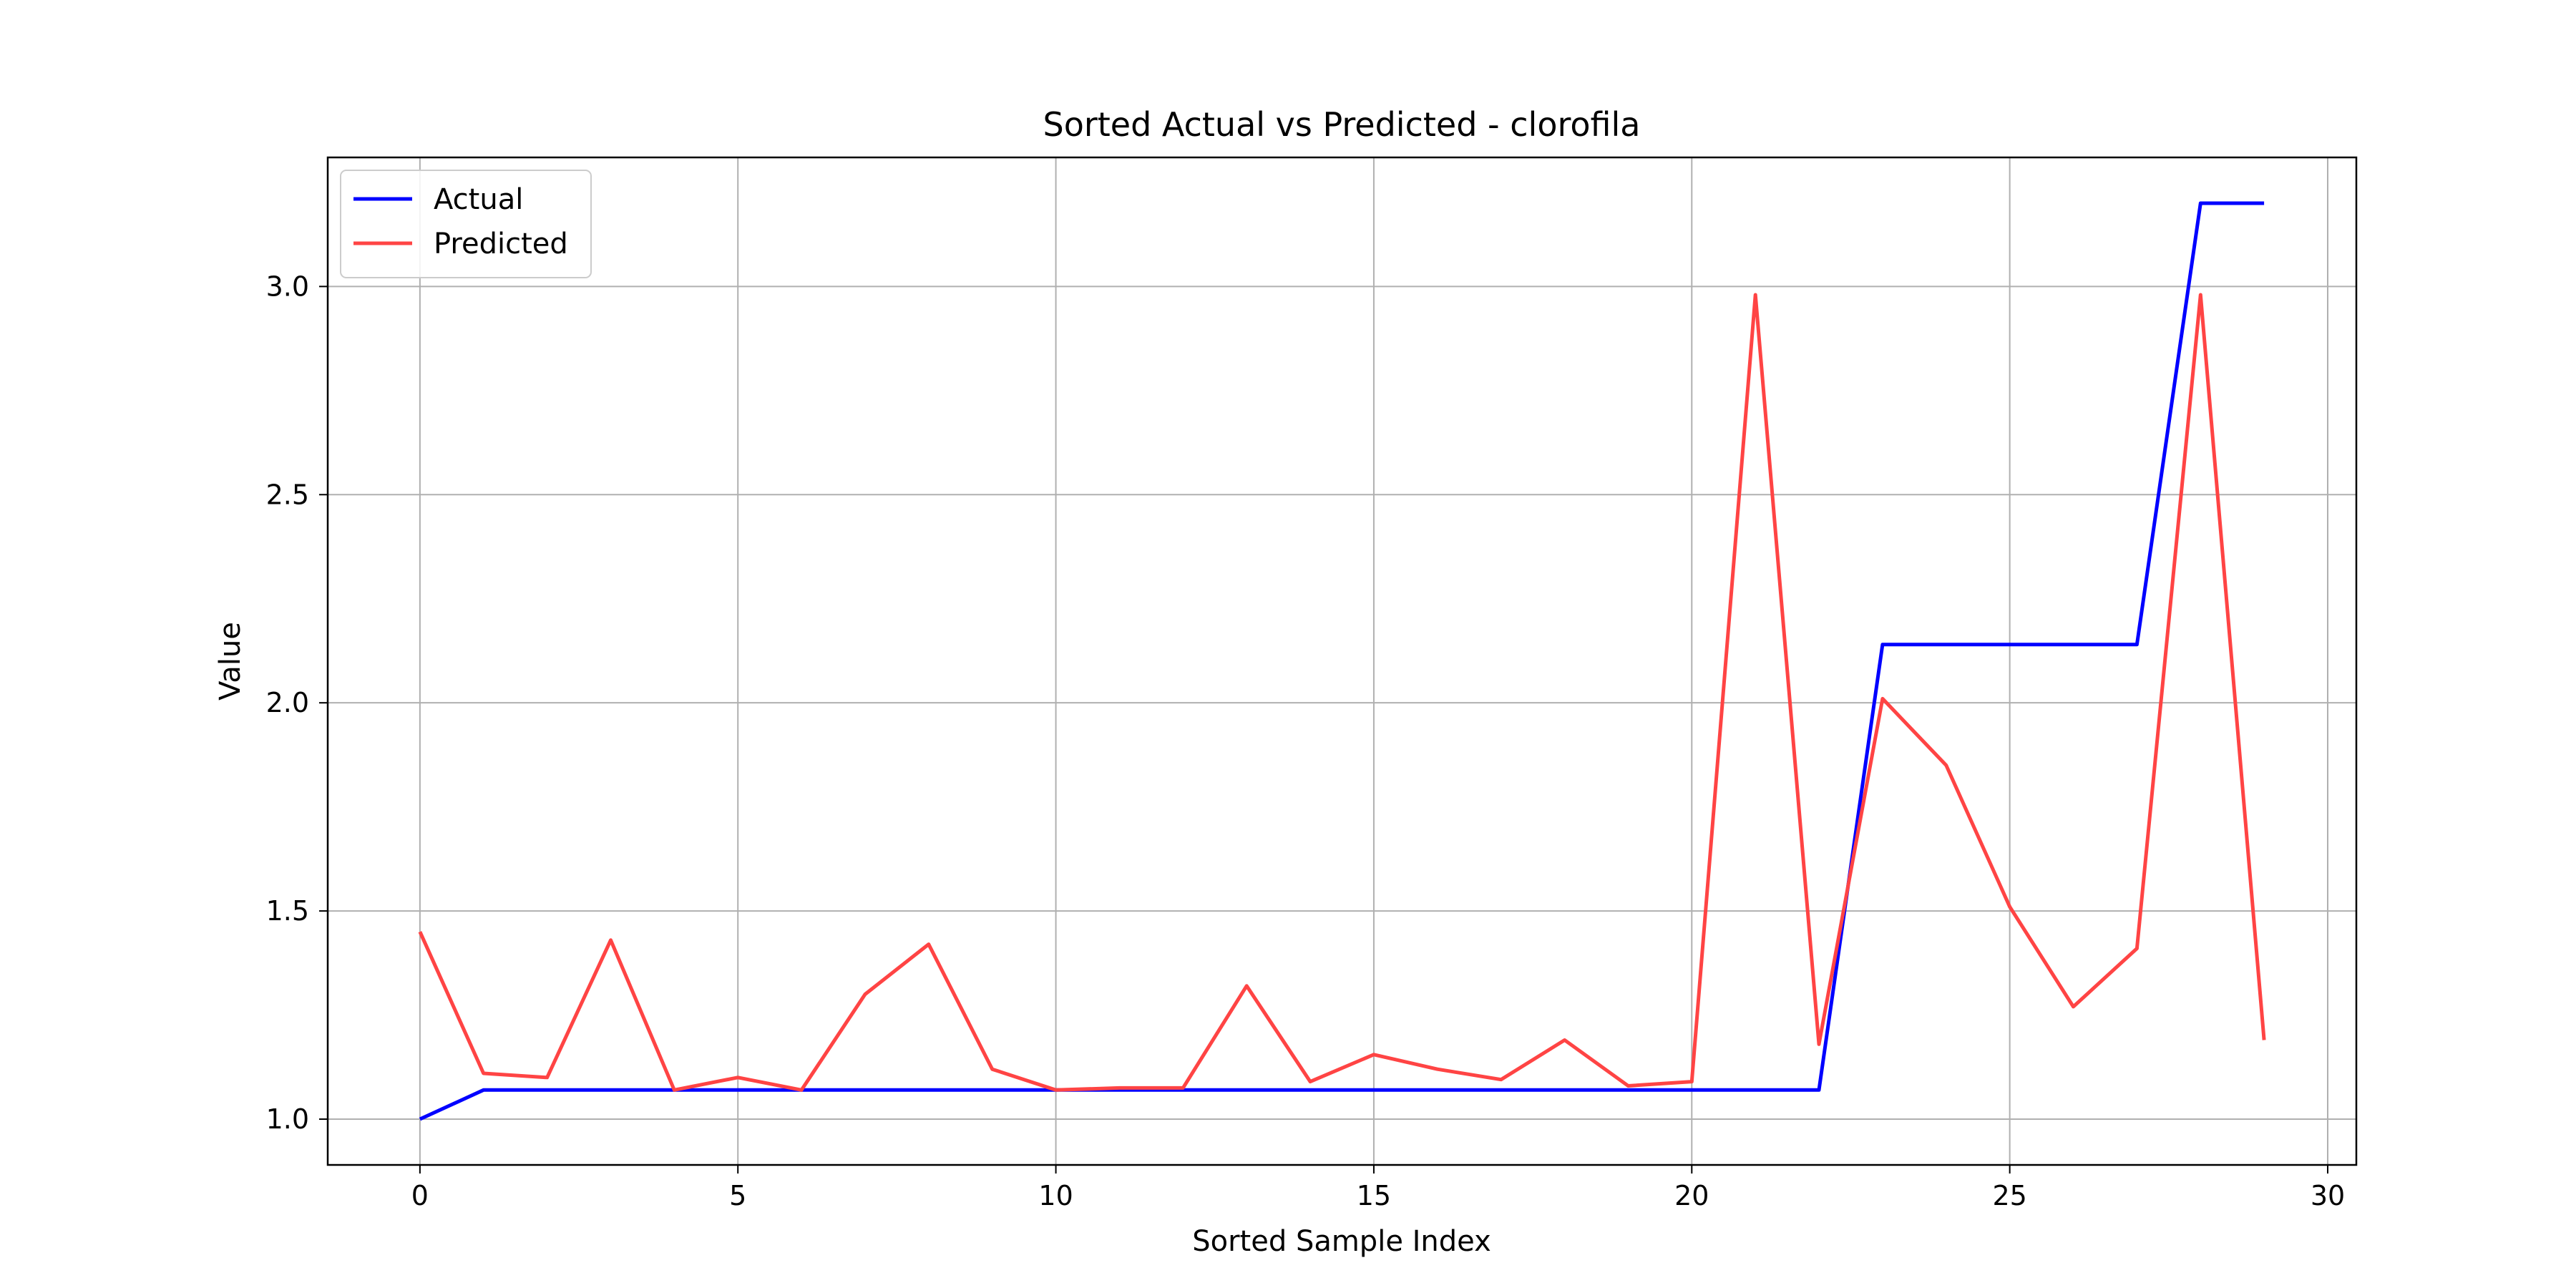 The height and width of the screenshot is (1288, 2576). I want to click on legend: Actual Predicted, so click(466, 224).